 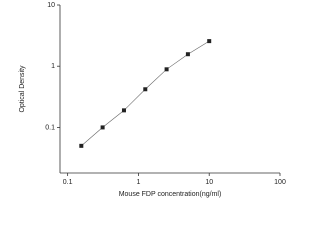 What do you see at coordinates (51, 5) in the screenshot?
I see `y-tick-label: 10` at bounding box center [51, 5].